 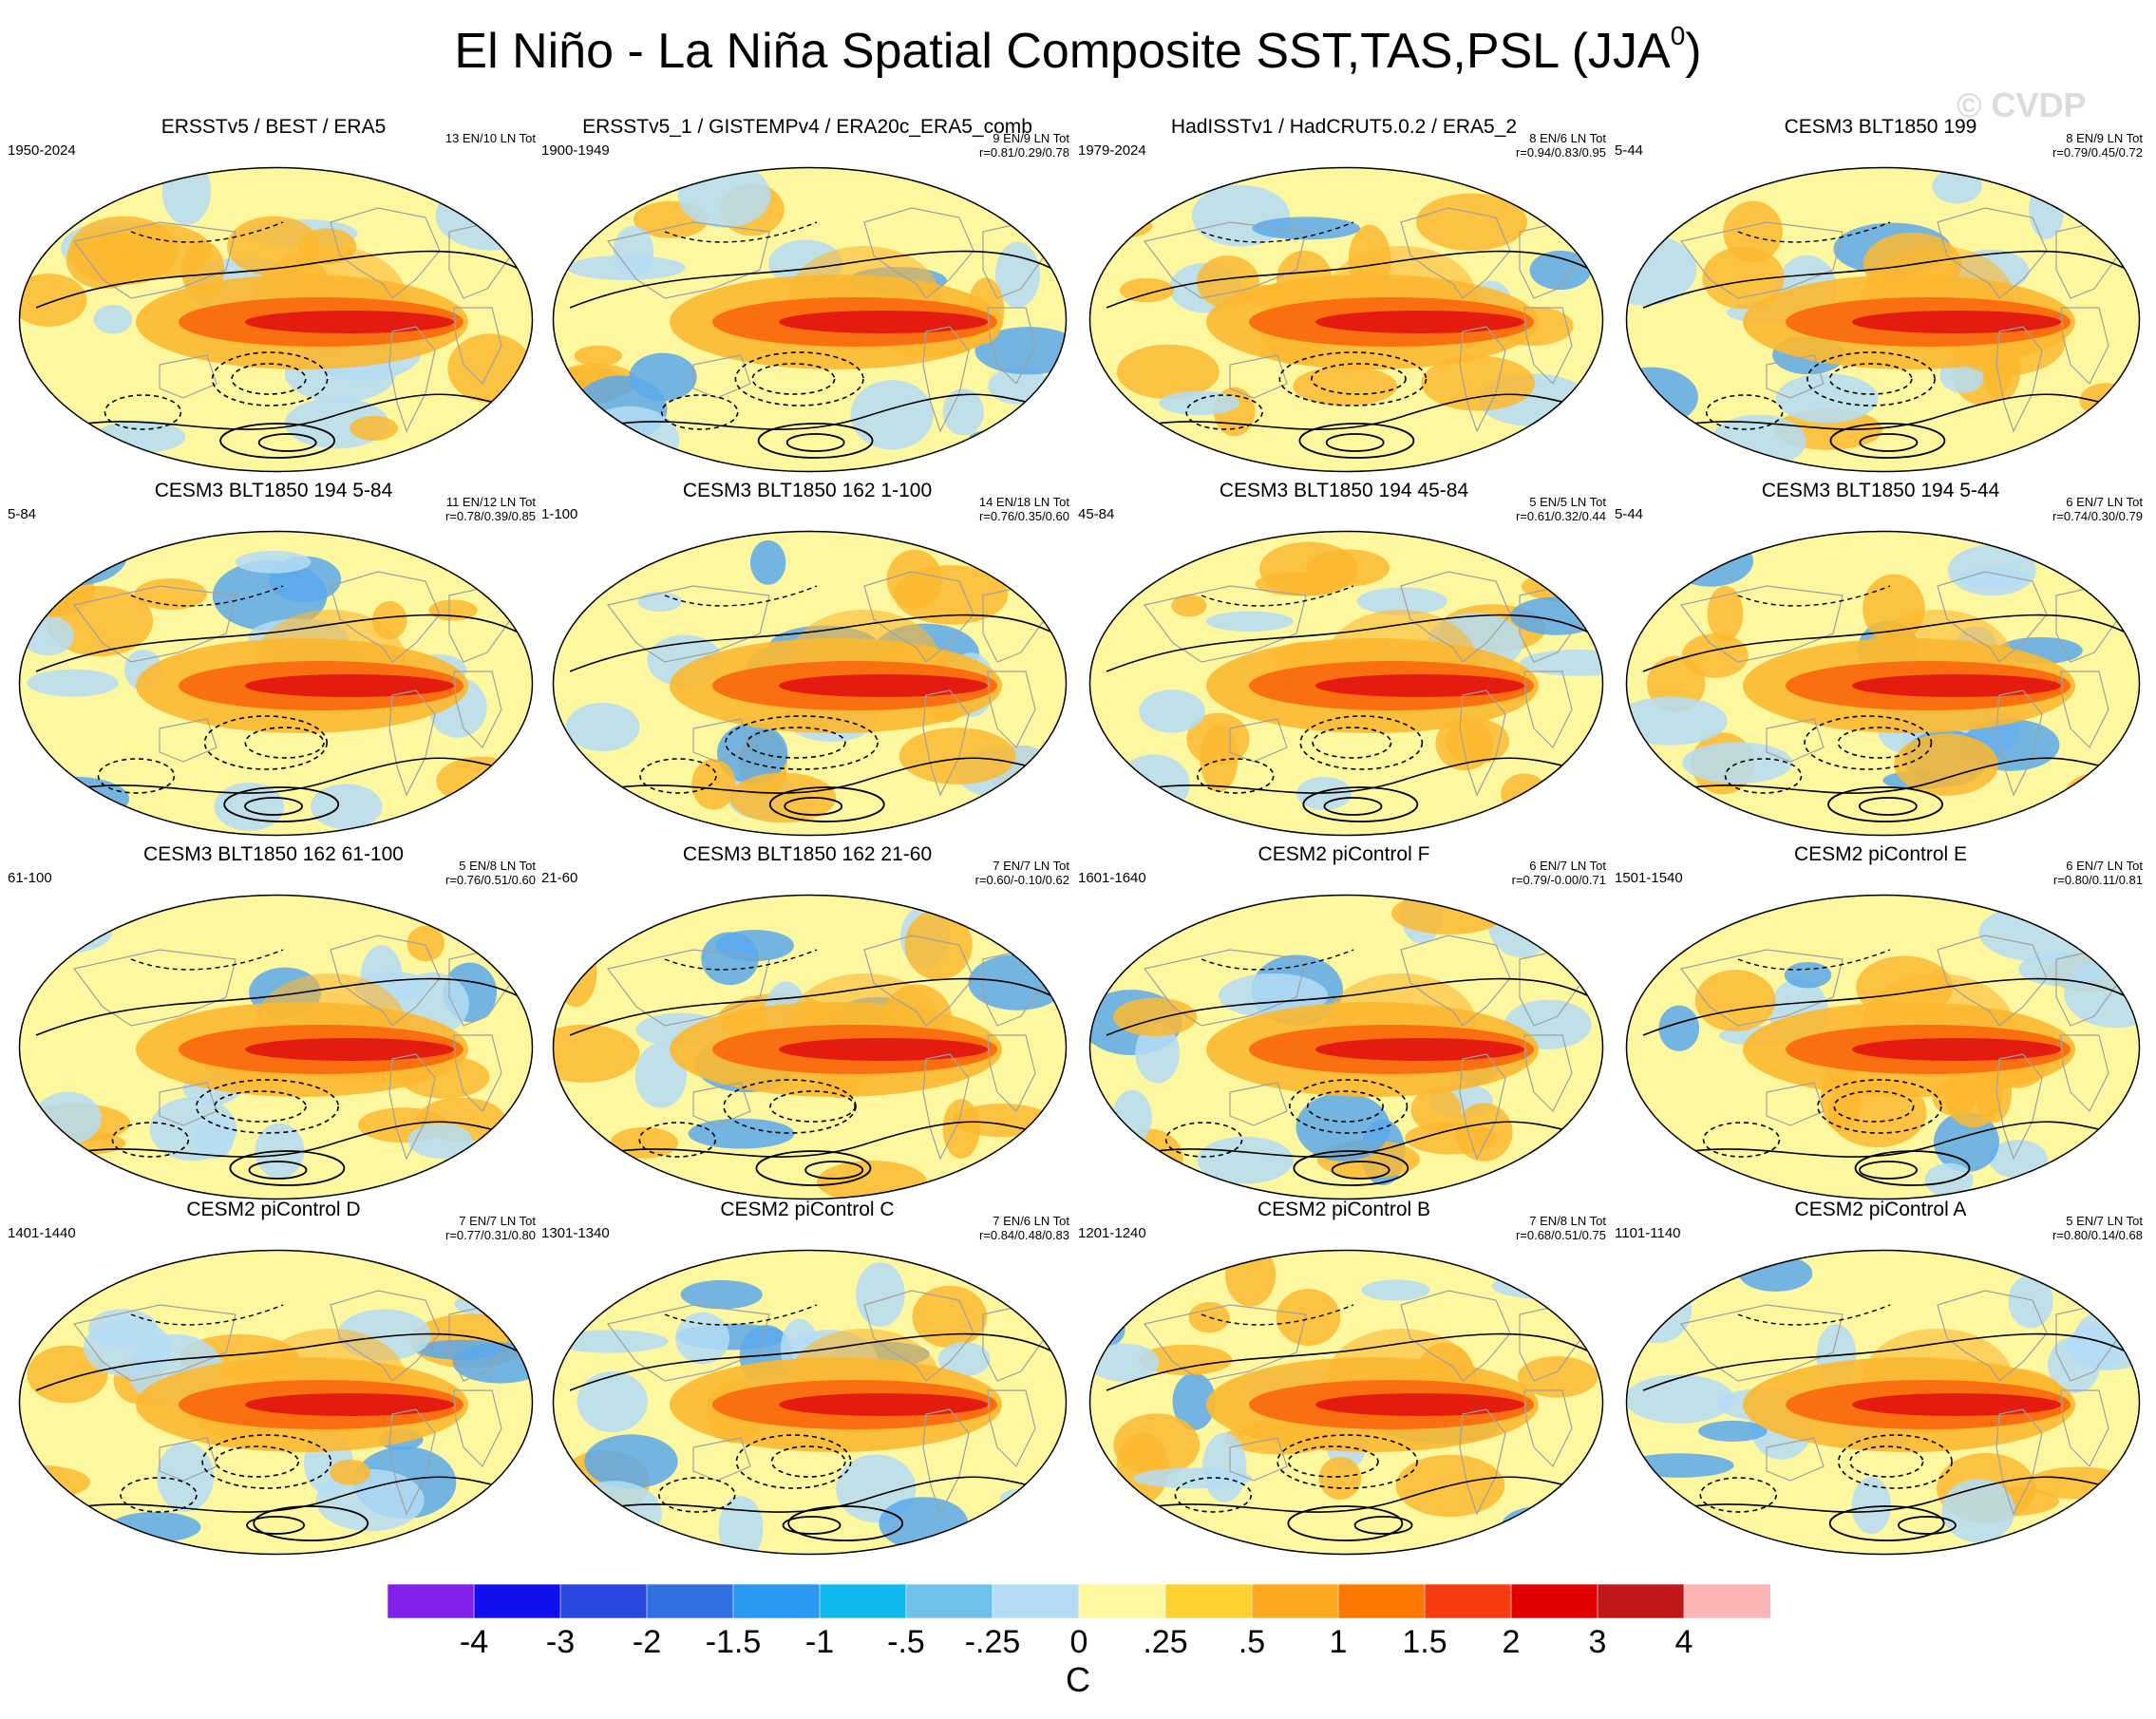 I want to click on pattern-correlation-text: r=0.79/0.45/0.72, so click(x=2097, y=152).